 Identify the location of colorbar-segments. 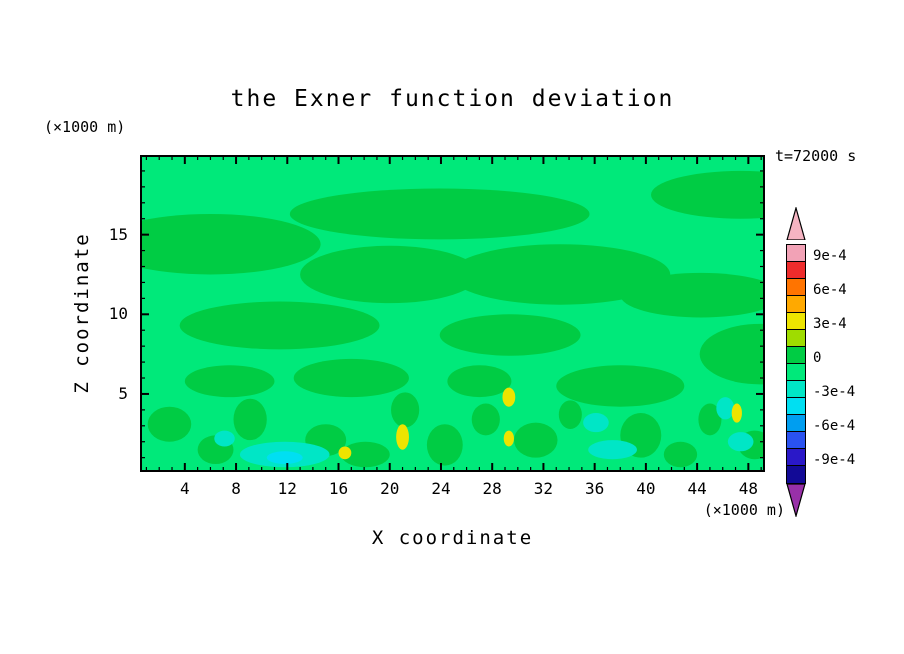
(796, 364).